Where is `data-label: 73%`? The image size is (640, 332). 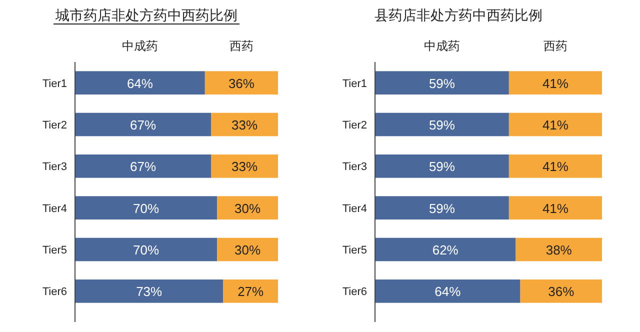
data-label: 73% is located at coordinates (149, 292).